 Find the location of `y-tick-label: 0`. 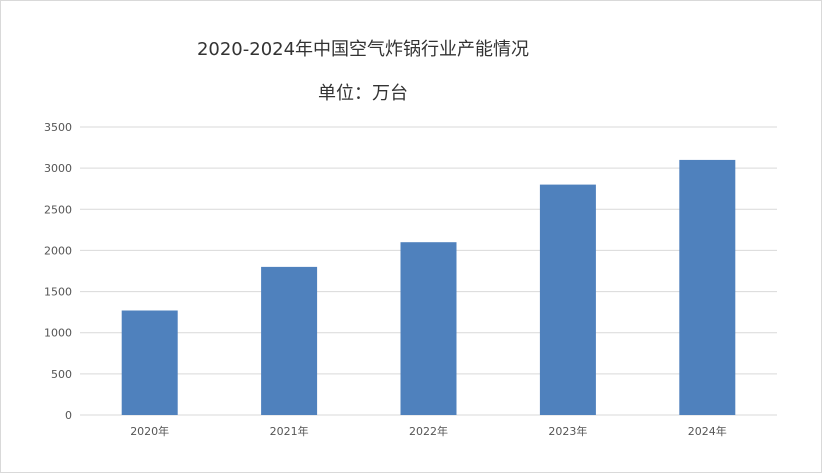

y-tick-label: 0 is located at coordinates (68, 415).